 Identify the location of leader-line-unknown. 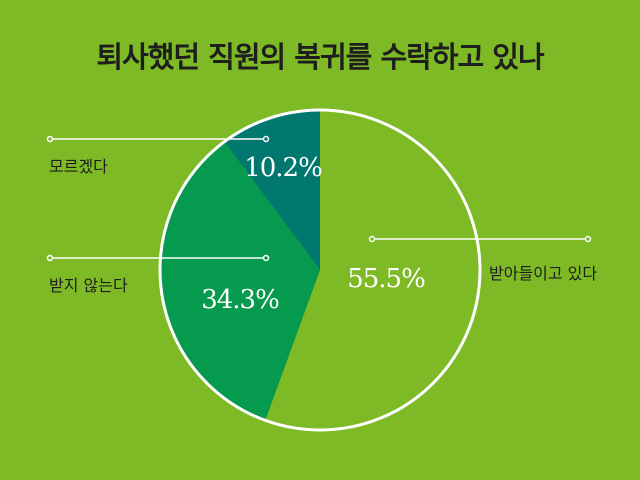
(158, 139).